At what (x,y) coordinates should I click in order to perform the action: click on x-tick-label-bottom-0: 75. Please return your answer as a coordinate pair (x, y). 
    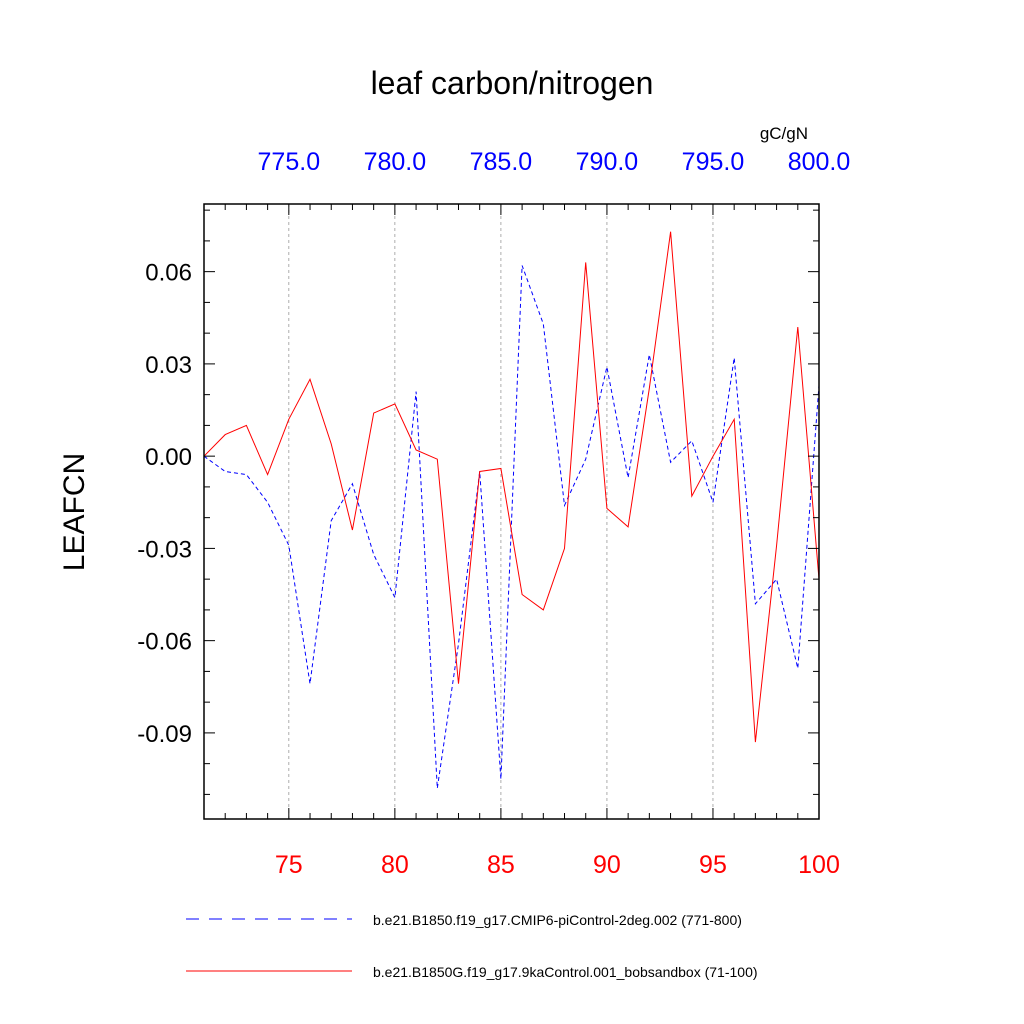
    Looking at the image, I should click on (289, 865).